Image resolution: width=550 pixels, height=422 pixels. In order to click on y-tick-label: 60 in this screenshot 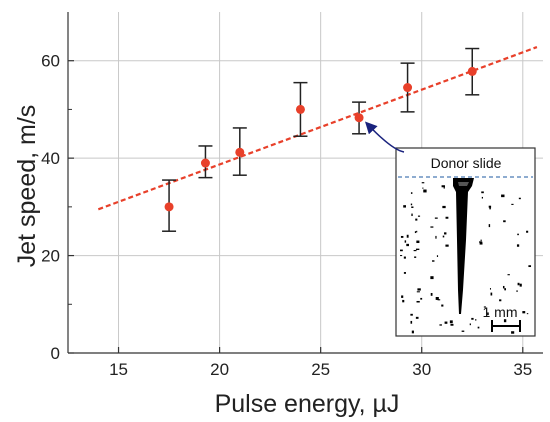, I will do `click(50, 61)`.